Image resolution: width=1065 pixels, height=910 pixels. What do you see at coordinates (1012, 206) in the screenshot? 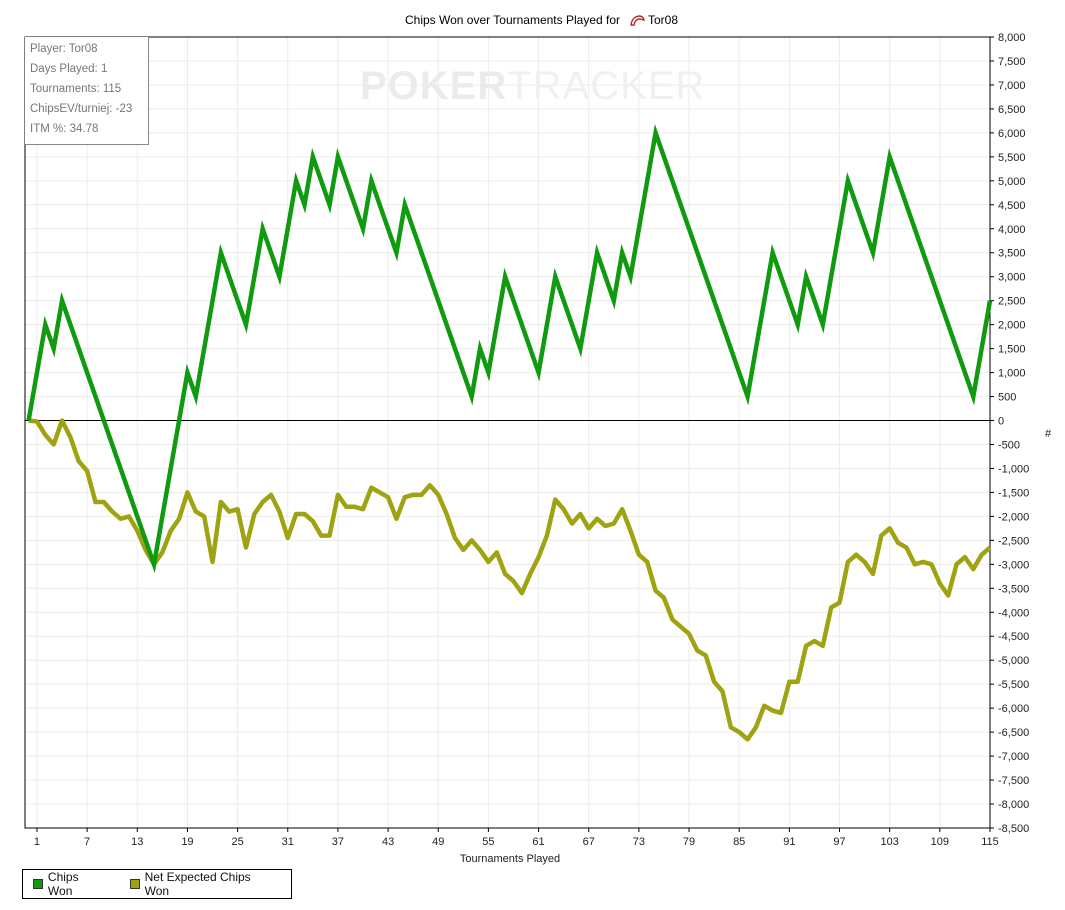
I see `y-tick-label: 4,500` at bounding box center [1012, 206].